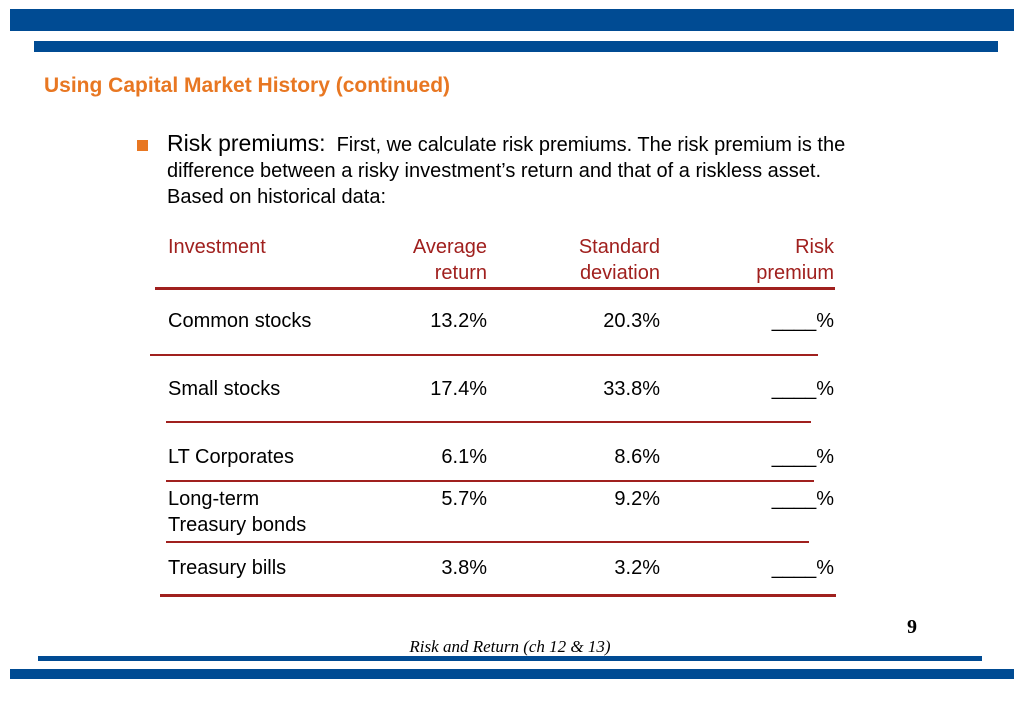  I want to click on row-investment-name: Long-term Treasury bonds, so click(237, 512).